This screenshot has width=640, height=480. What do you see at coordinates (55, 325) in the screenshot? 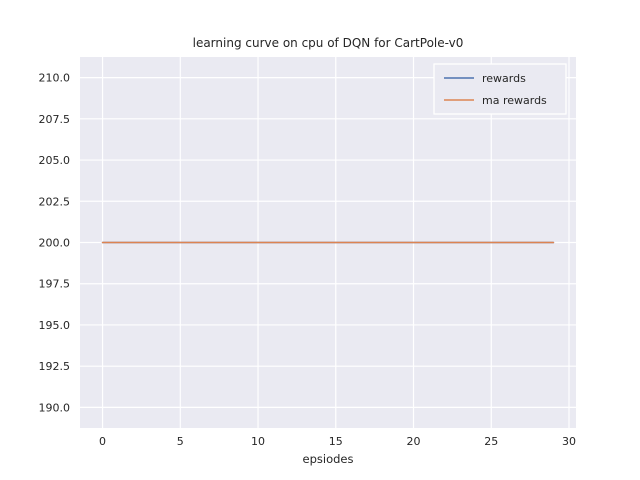
I see `y-tick-label: 195.0` at bounding box center [55, 325].